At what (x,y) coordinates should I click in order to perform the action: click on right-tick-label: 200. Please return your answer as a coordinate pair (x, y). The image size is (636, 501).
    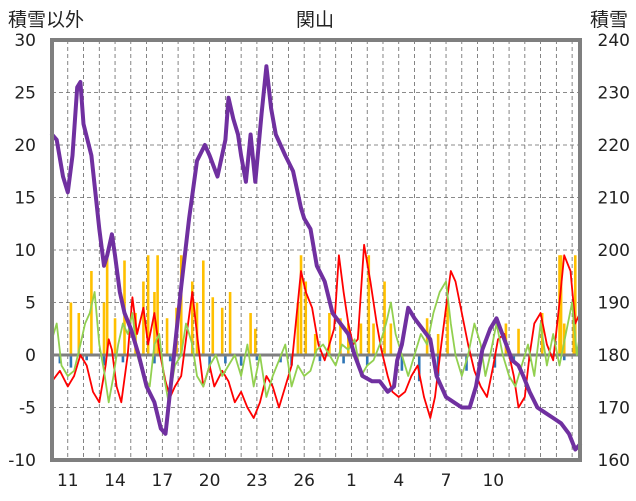
    Looking at the image, I should click on (614, 251).